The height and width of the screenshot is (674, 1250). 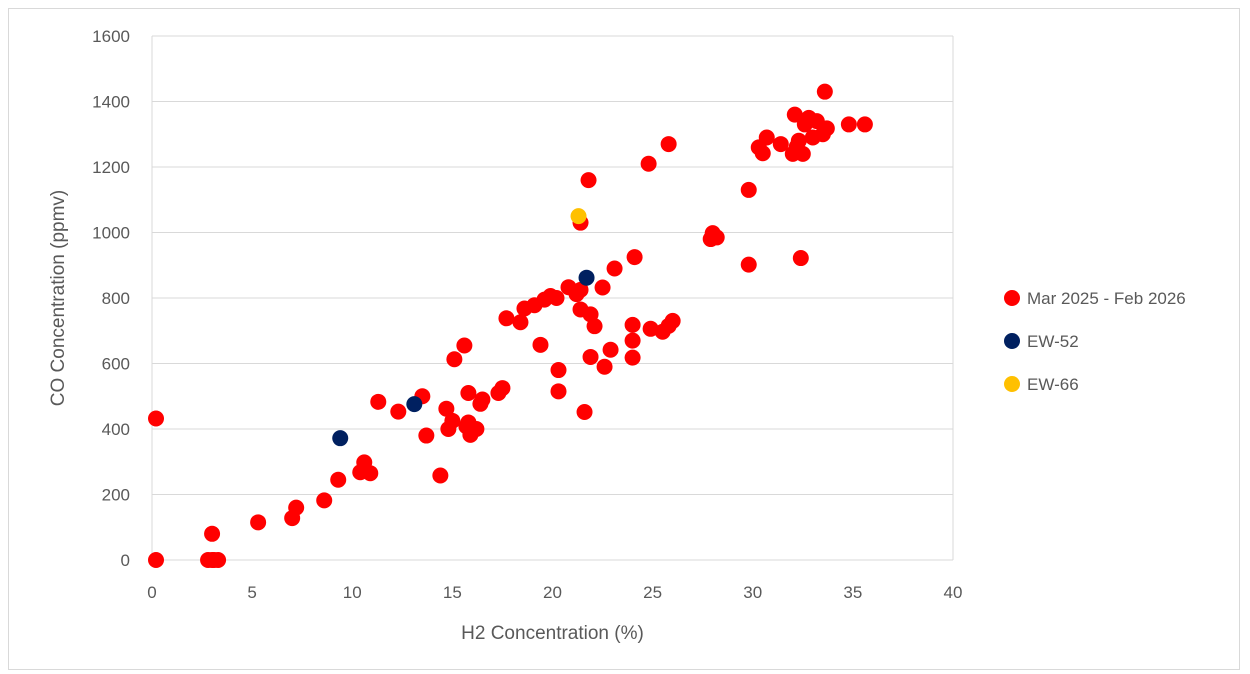 I want to click on x-tick-label: 25, so click(x=652, y=592).